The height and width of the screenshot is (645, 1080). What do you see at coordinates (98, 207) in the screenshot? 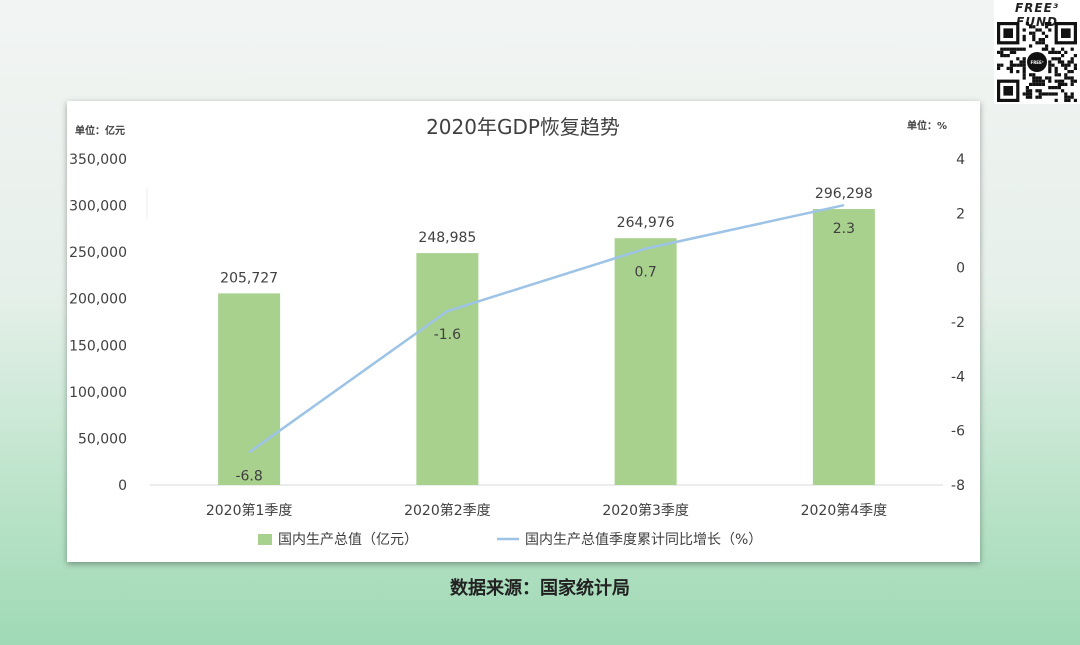
I see `y-left-tick-label: 300,000` at bounding box center [98, 207].